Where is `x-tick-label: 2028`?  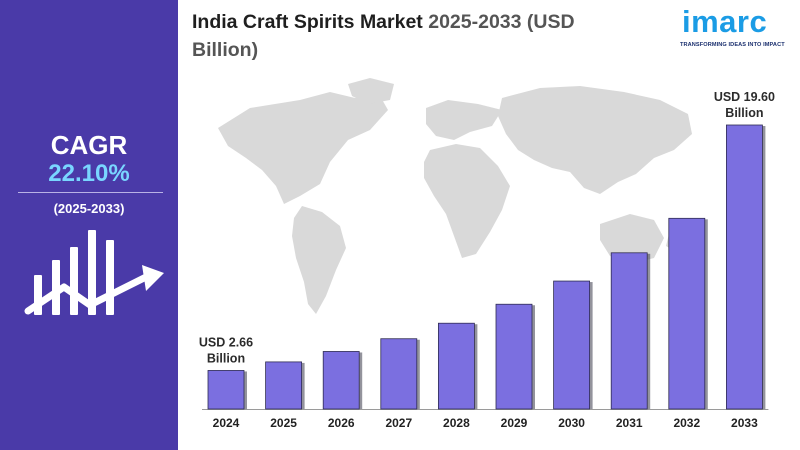 x-tick-label: 2028 is located at coordinates (456, 423).